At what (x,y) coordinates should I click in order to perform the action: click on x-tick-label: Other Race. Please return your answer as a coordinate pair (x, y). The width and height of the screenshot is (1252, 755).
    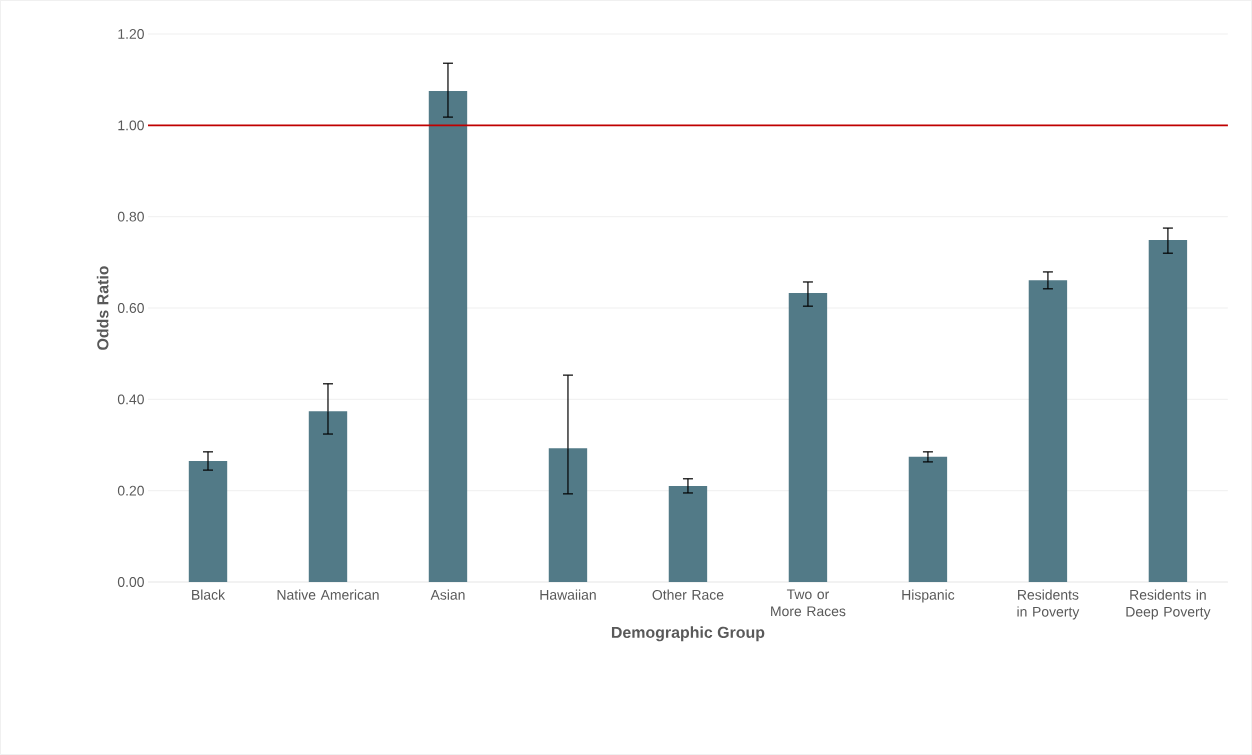
    Looking at the image, I should click on (688, 594).